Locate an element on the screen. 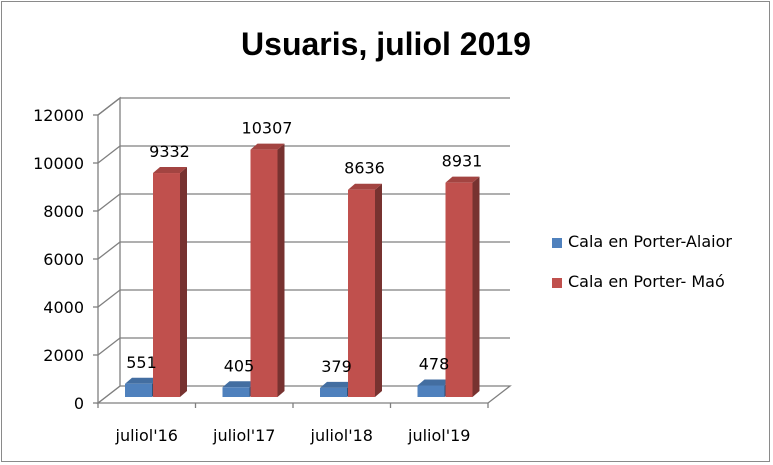 The width and height of the screenshot is (773, 465). data-label: 8636 is located at coordinates (364, 168).